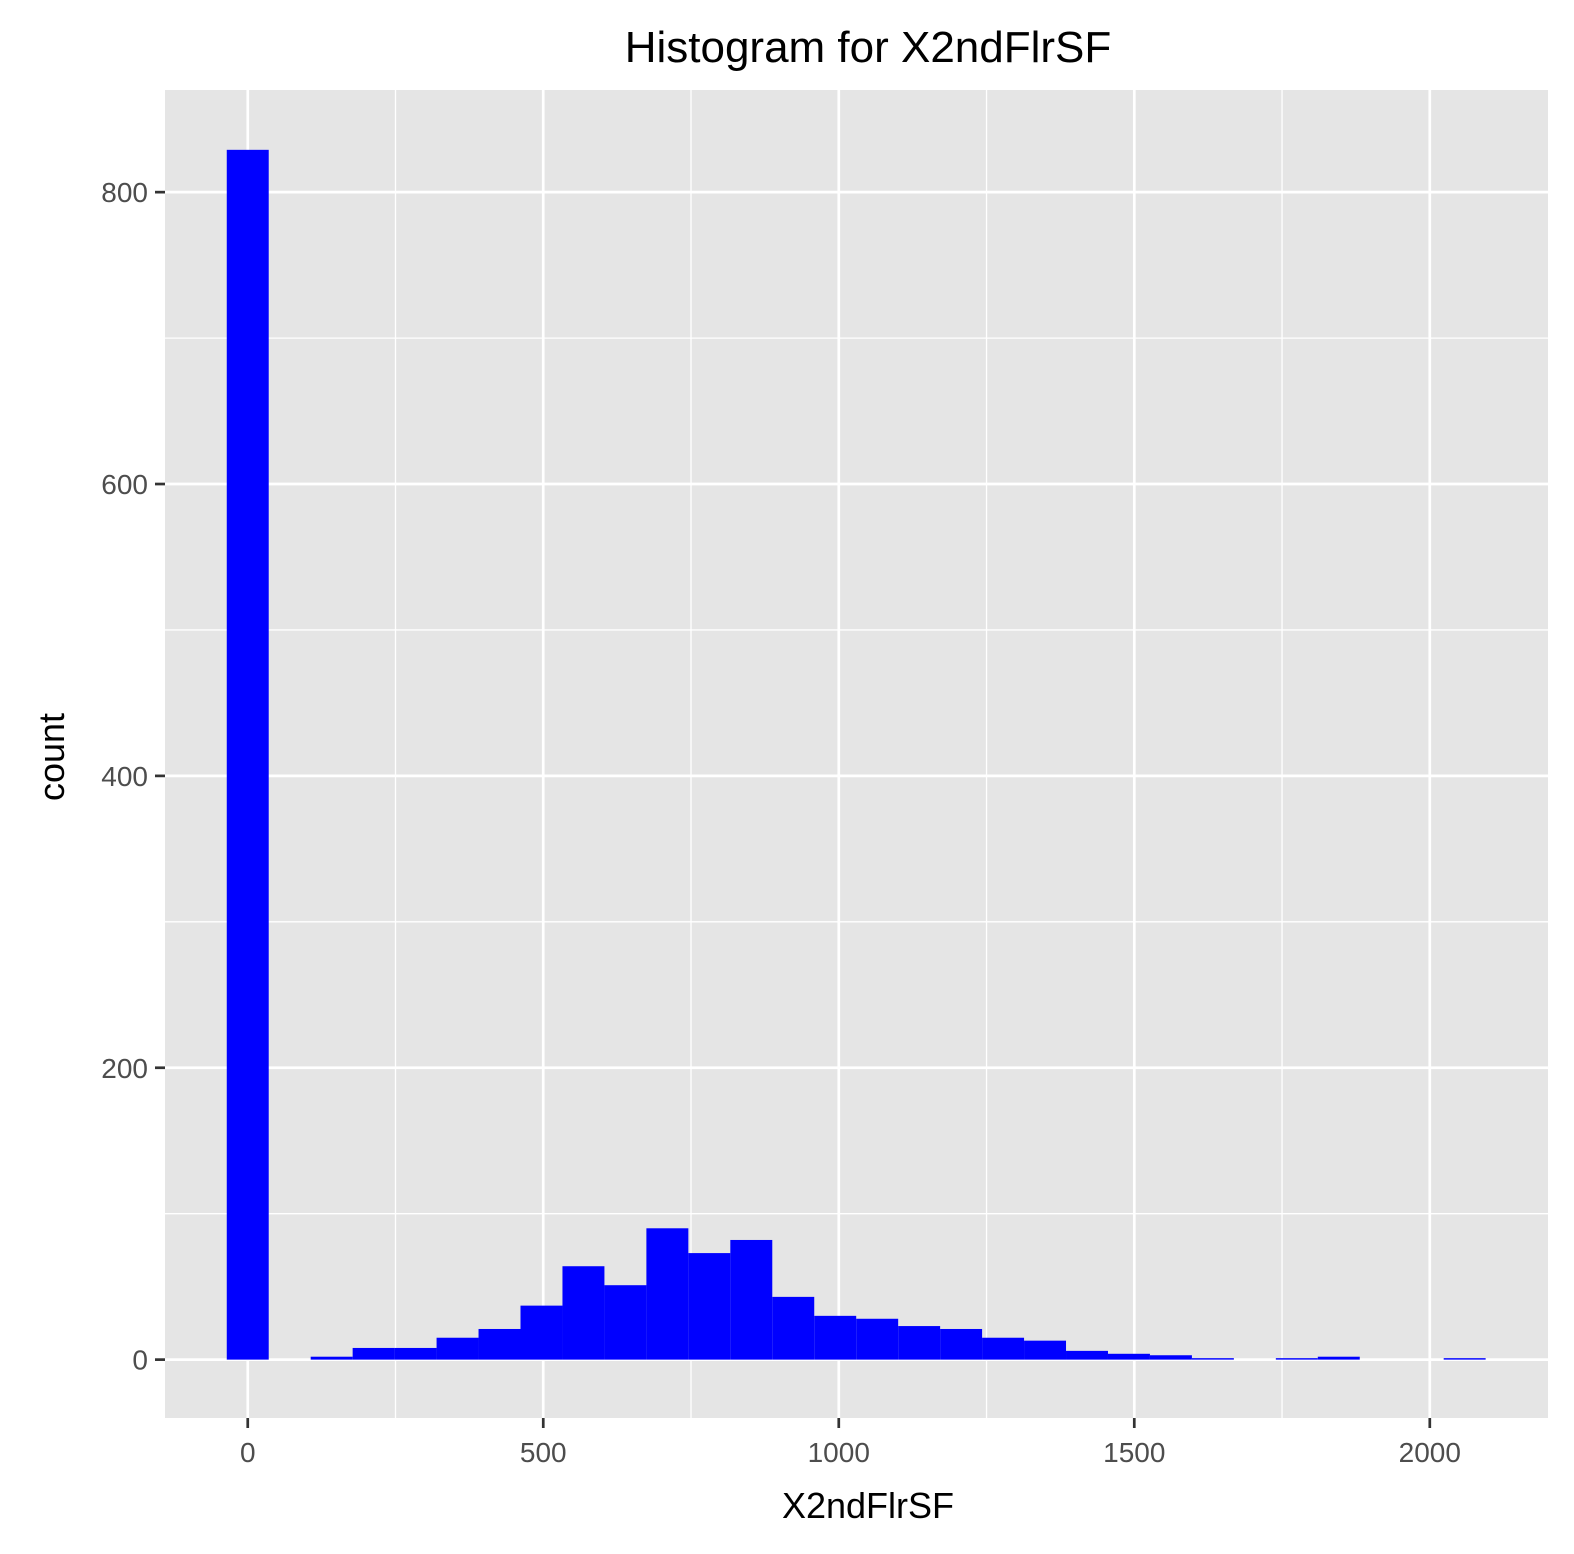 This screenshot has height=1554, width=1574. I want to click on y-axis-title: count, so click(51, 757).